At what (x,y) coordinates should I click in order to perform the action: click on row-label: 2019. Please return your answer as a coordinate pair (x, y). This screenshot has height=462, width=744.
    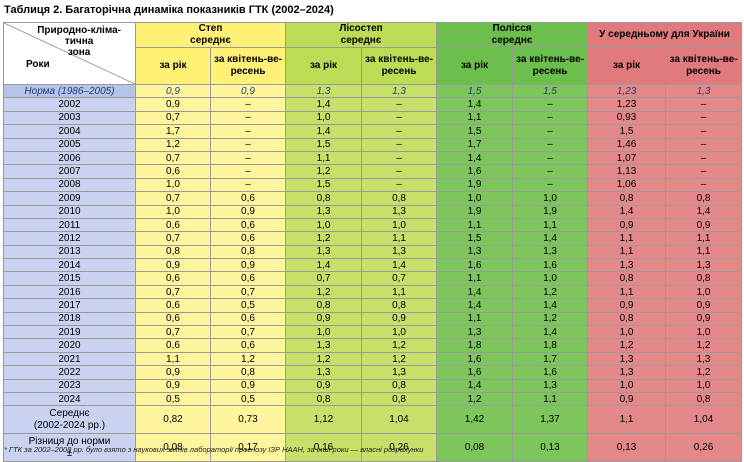
    Looking at the image, I should click on (69, 332).